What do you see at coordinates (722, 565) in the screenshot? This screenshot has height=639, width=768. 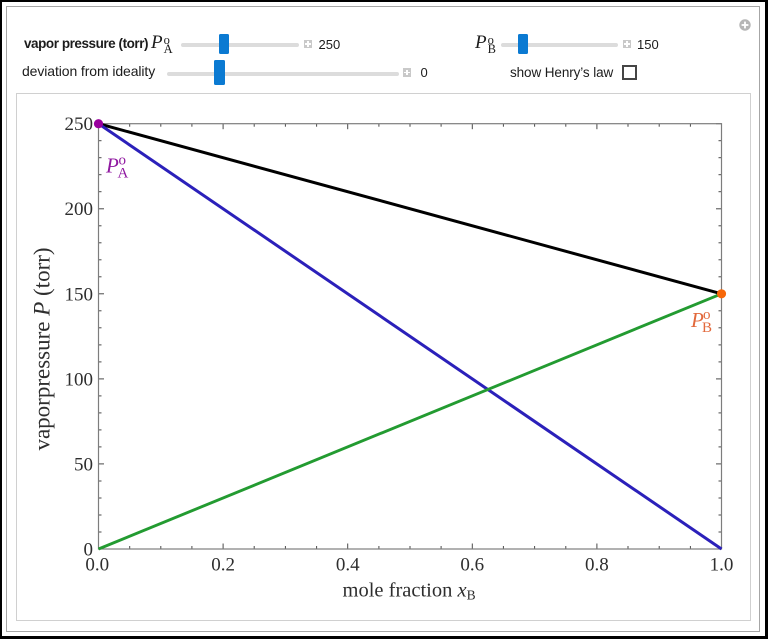 I see `svg-text: 1.0` at bounding box center [722, 565].